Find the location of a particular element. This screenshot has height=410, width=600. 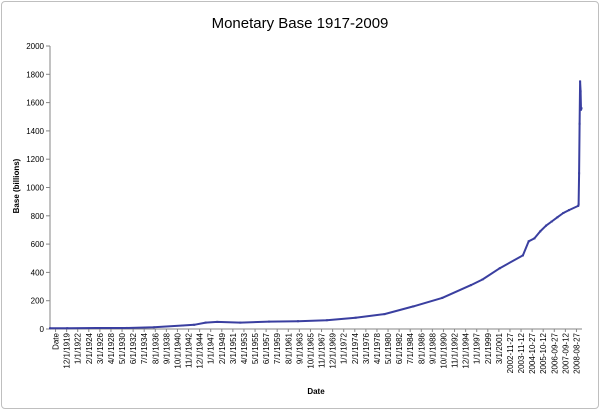

x-tick-label: 3/1/1926 is located at coordinates (100, 348).